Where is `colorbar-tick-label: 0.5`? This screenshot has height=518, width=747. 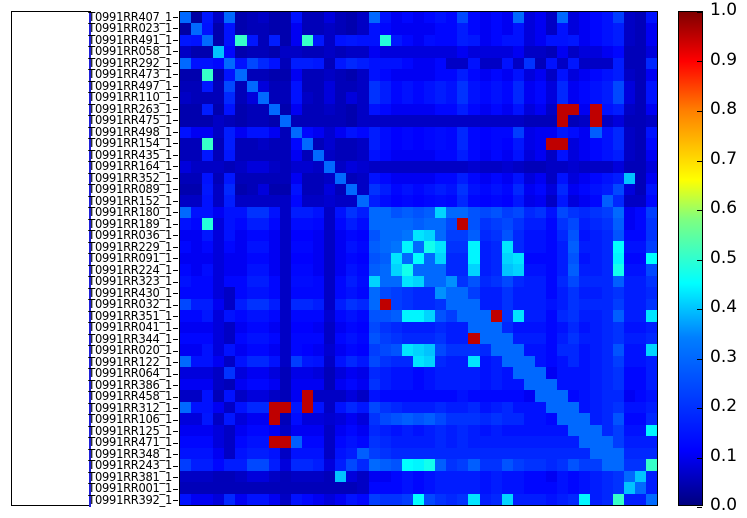 colorbar-tick-label: 0.5 is located at coordinates (724, 257).